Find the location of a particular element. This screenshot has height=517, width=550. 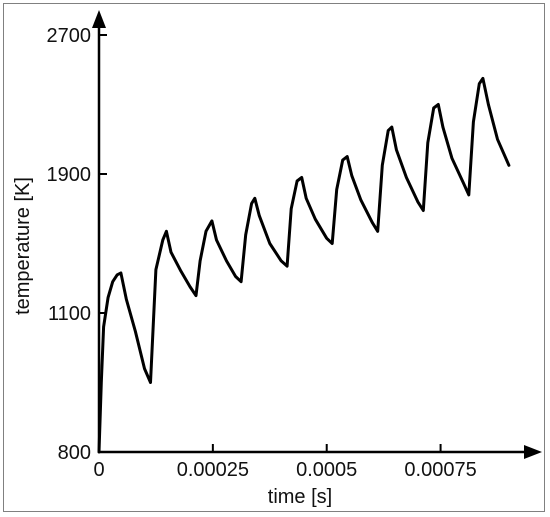

y-axis-arrowhead is located at coordinates (99, 19).